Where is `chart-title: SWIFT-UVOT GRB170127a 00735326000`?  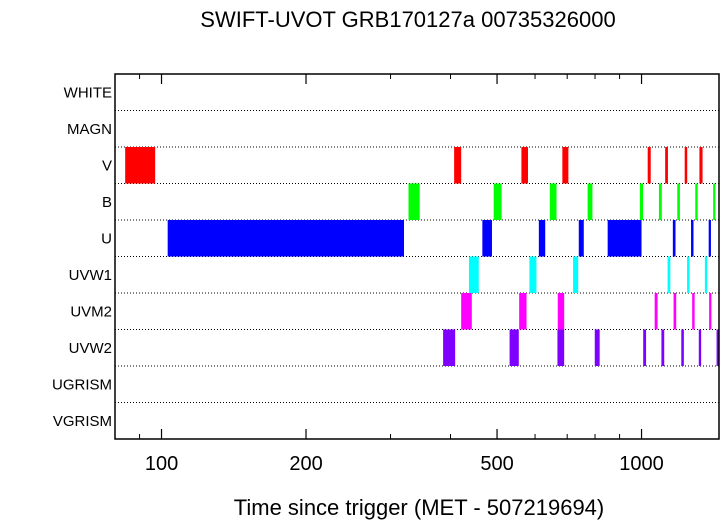 chart-title: SWIFT-UVOT GRB170127a 00735326000 is located at coordinates (407, 19).